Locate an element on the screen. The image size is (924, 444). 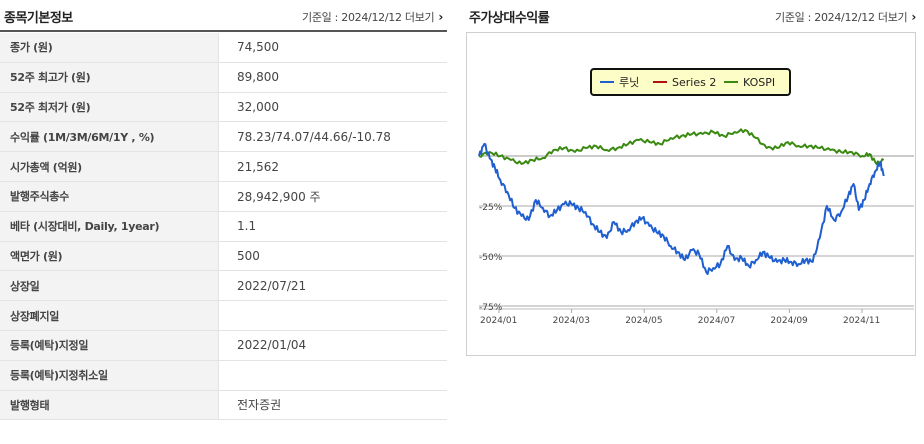
x-tick-label: 2024/09 is located at coordinates (789, 321).